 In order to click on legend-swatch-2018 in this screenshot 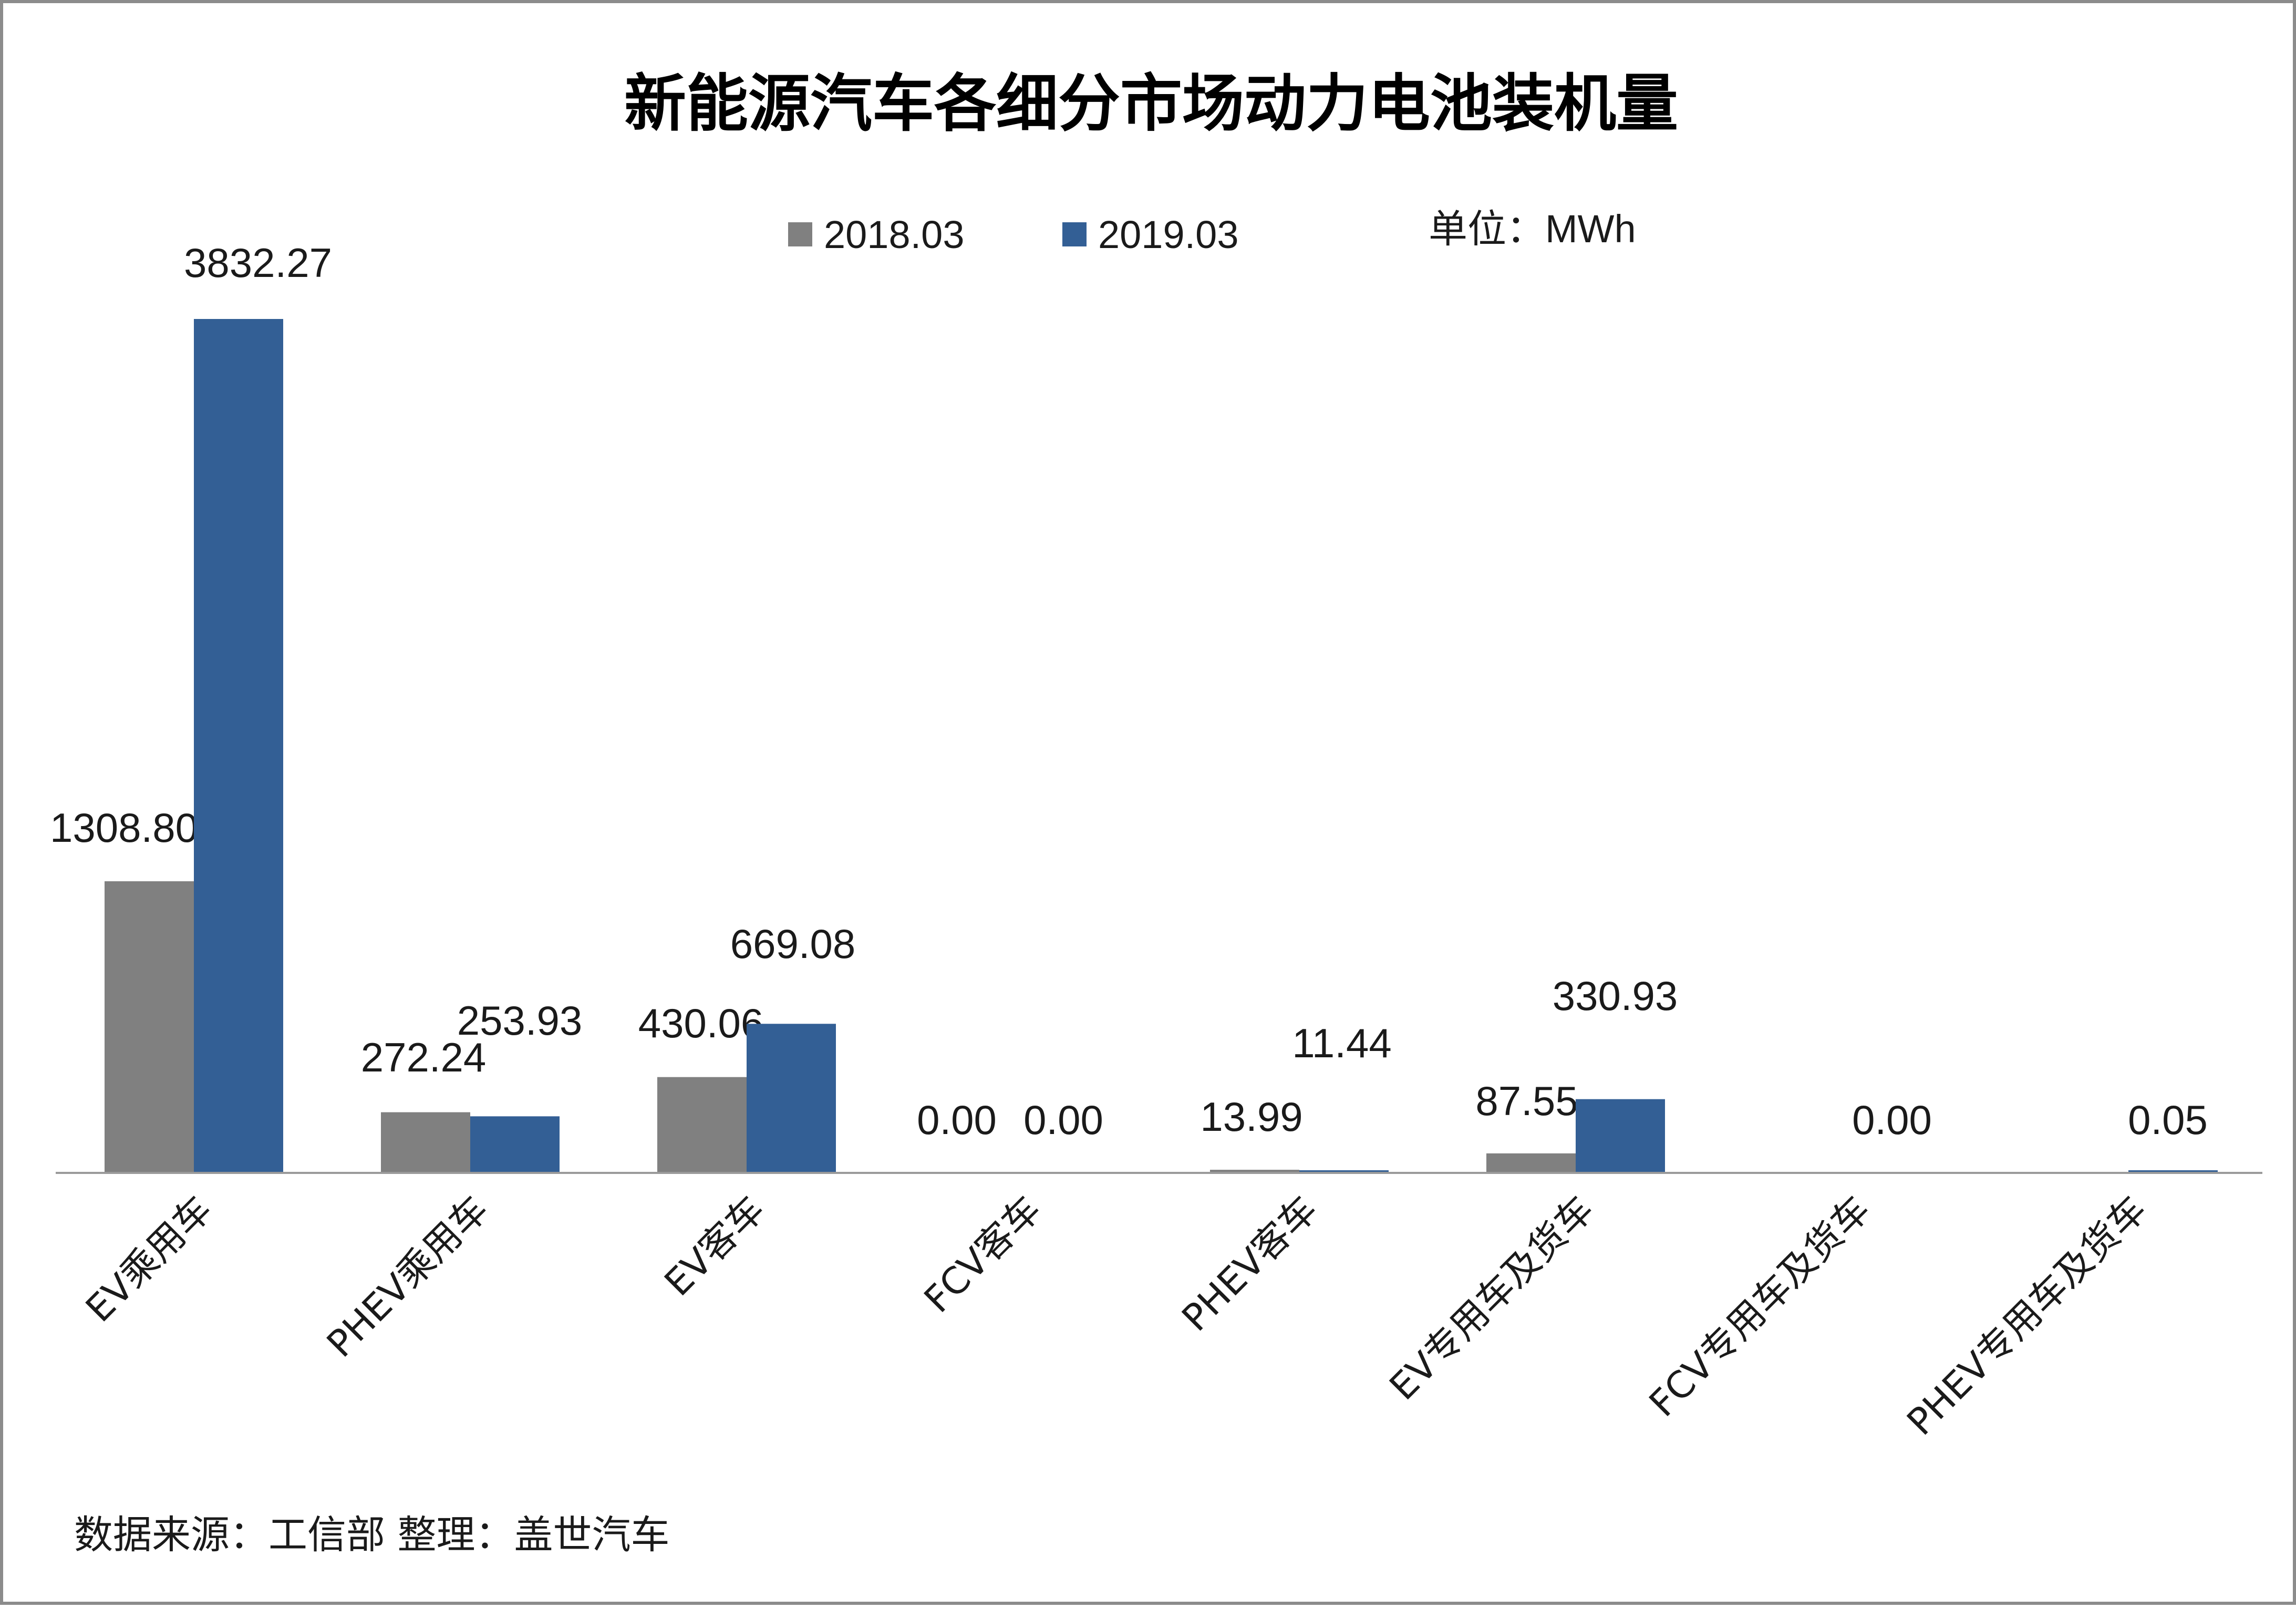, I will do `click(800, 234)`.